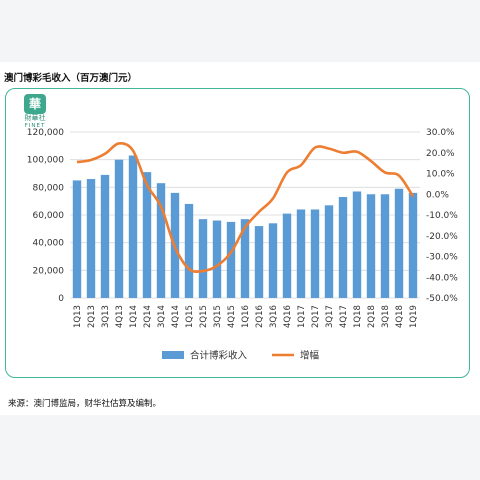 This screenshot has width=480, height=480. What do you see at coordinates (302, 316) in the screenshot?
I see `x-tick-label: 1Q17` at bounding box center [302, 316].